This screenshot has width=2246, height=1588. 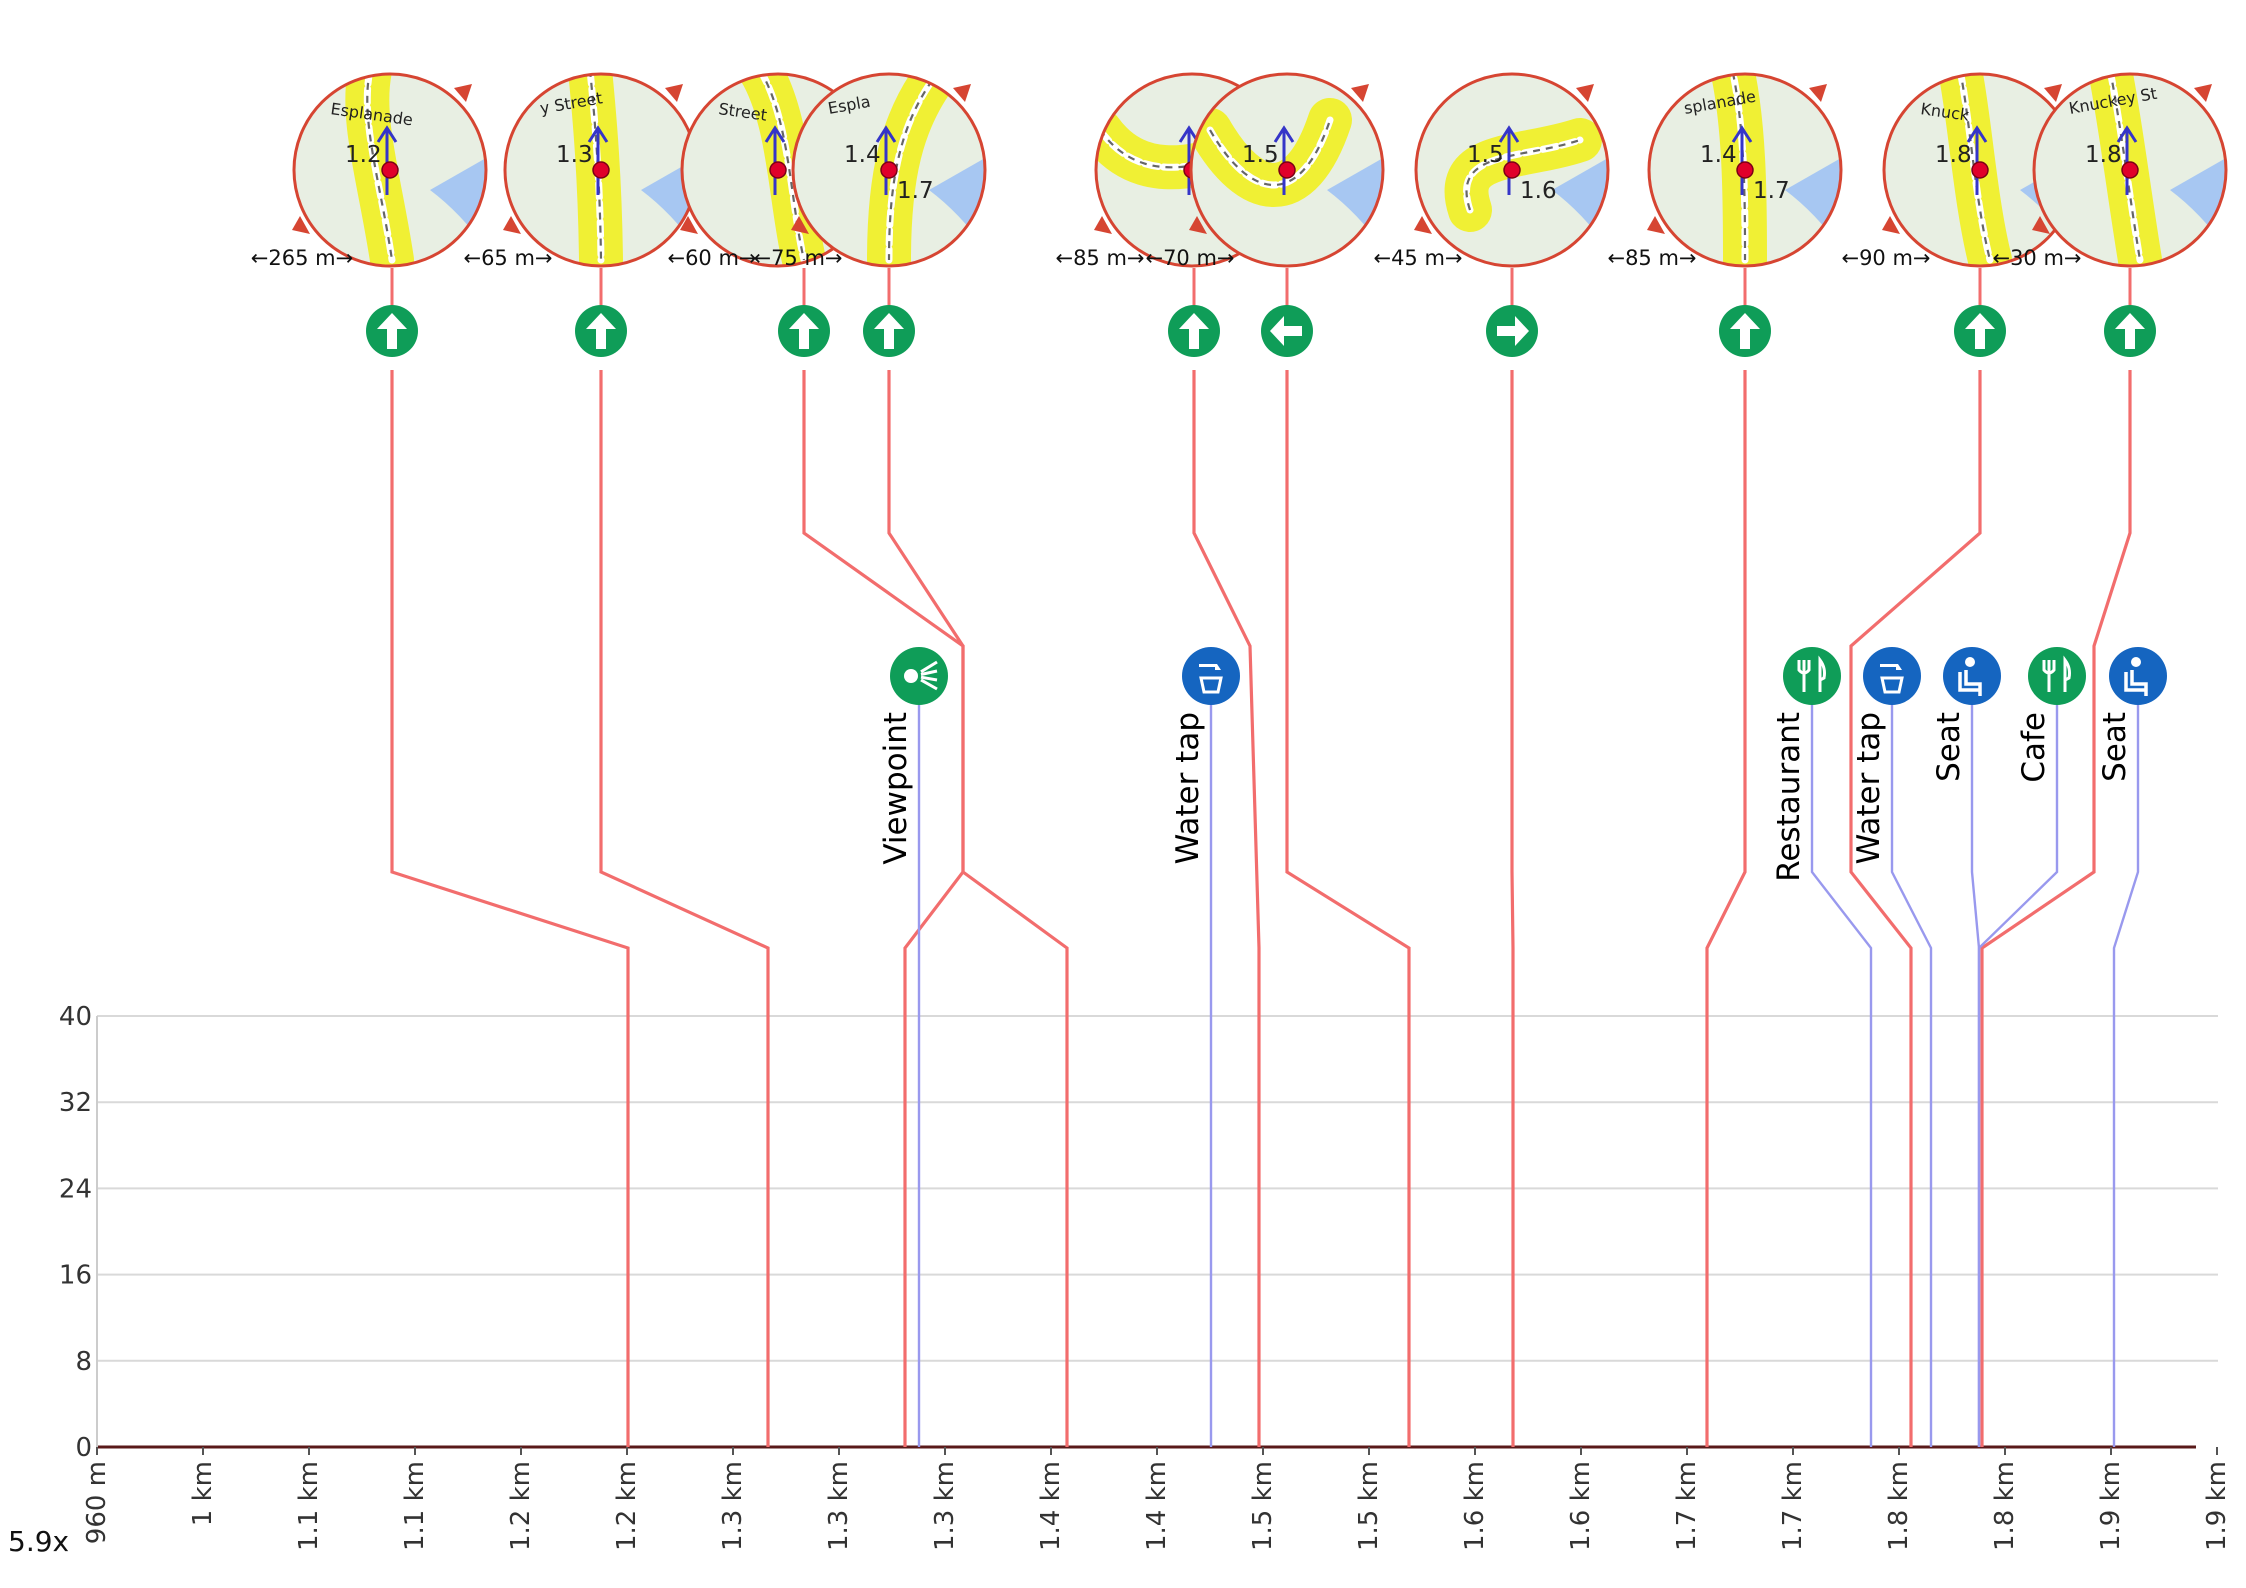 I want to click on x-tick-label: 1.9 km, so click(x=2217, y=1506).